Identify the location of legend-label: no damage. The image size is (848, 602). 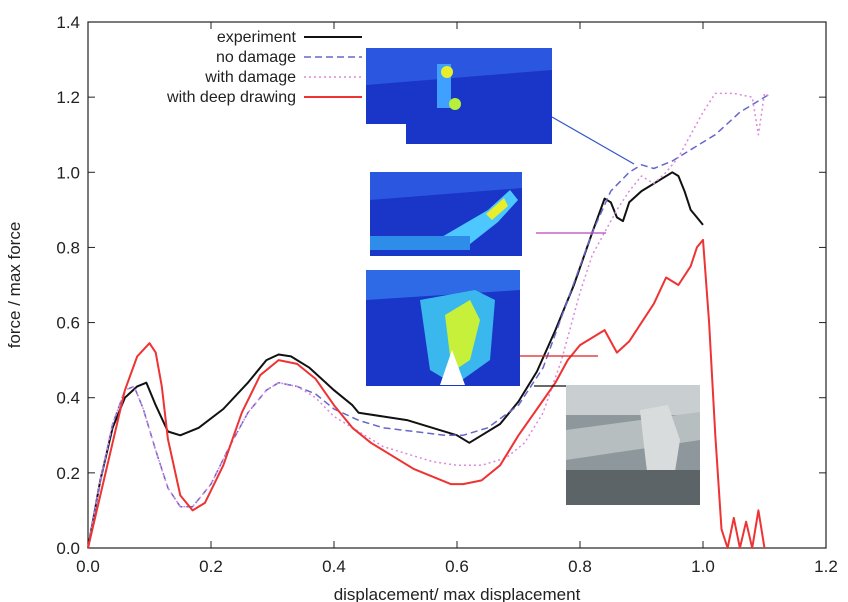
(256, 57).